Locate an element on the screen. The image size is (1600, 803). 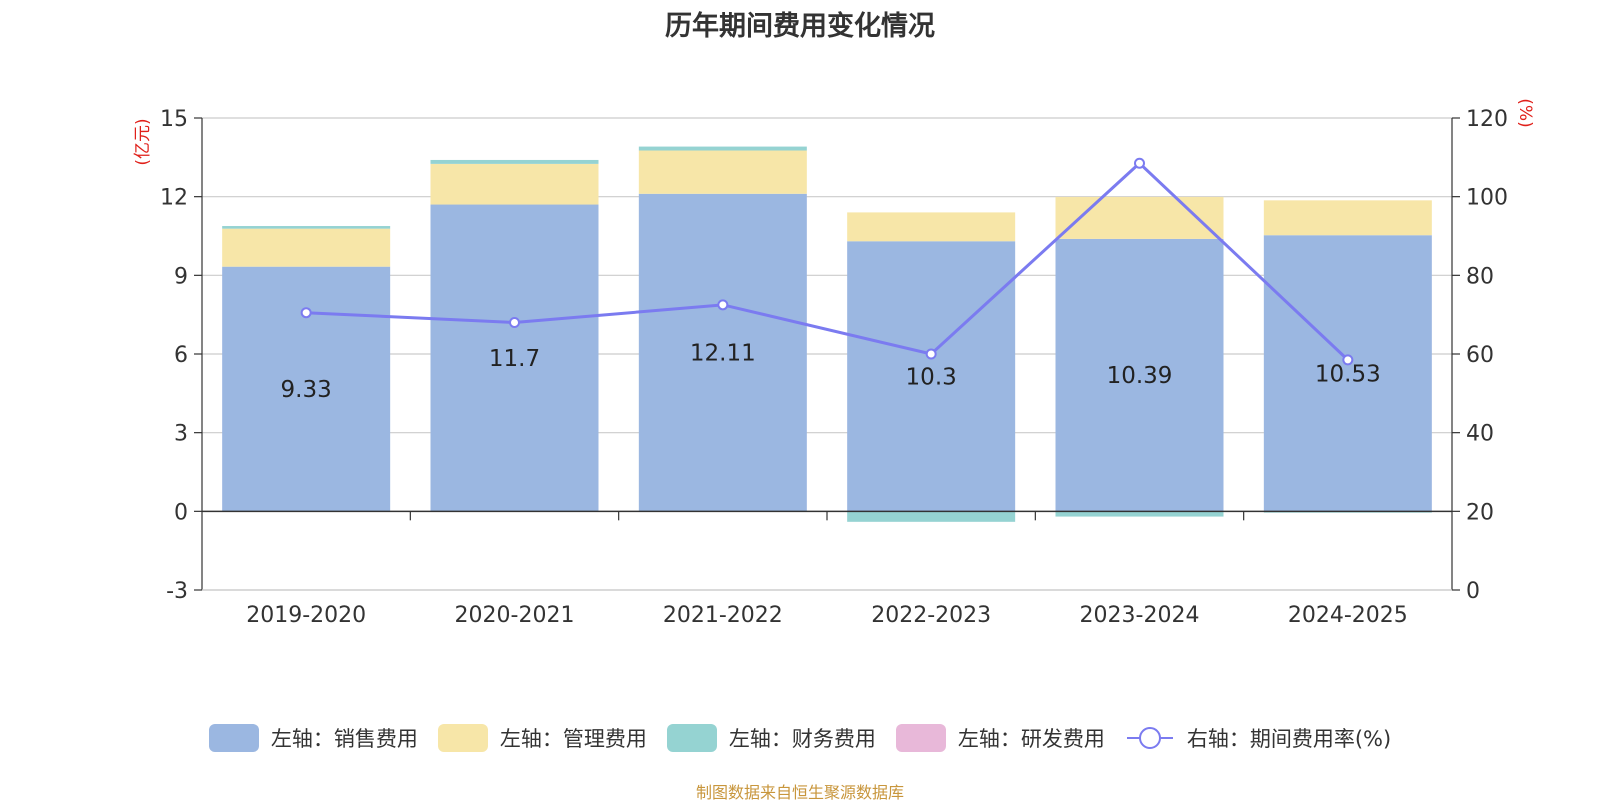
bar-sales-2022-2023 is located at coordinates (931, 376).